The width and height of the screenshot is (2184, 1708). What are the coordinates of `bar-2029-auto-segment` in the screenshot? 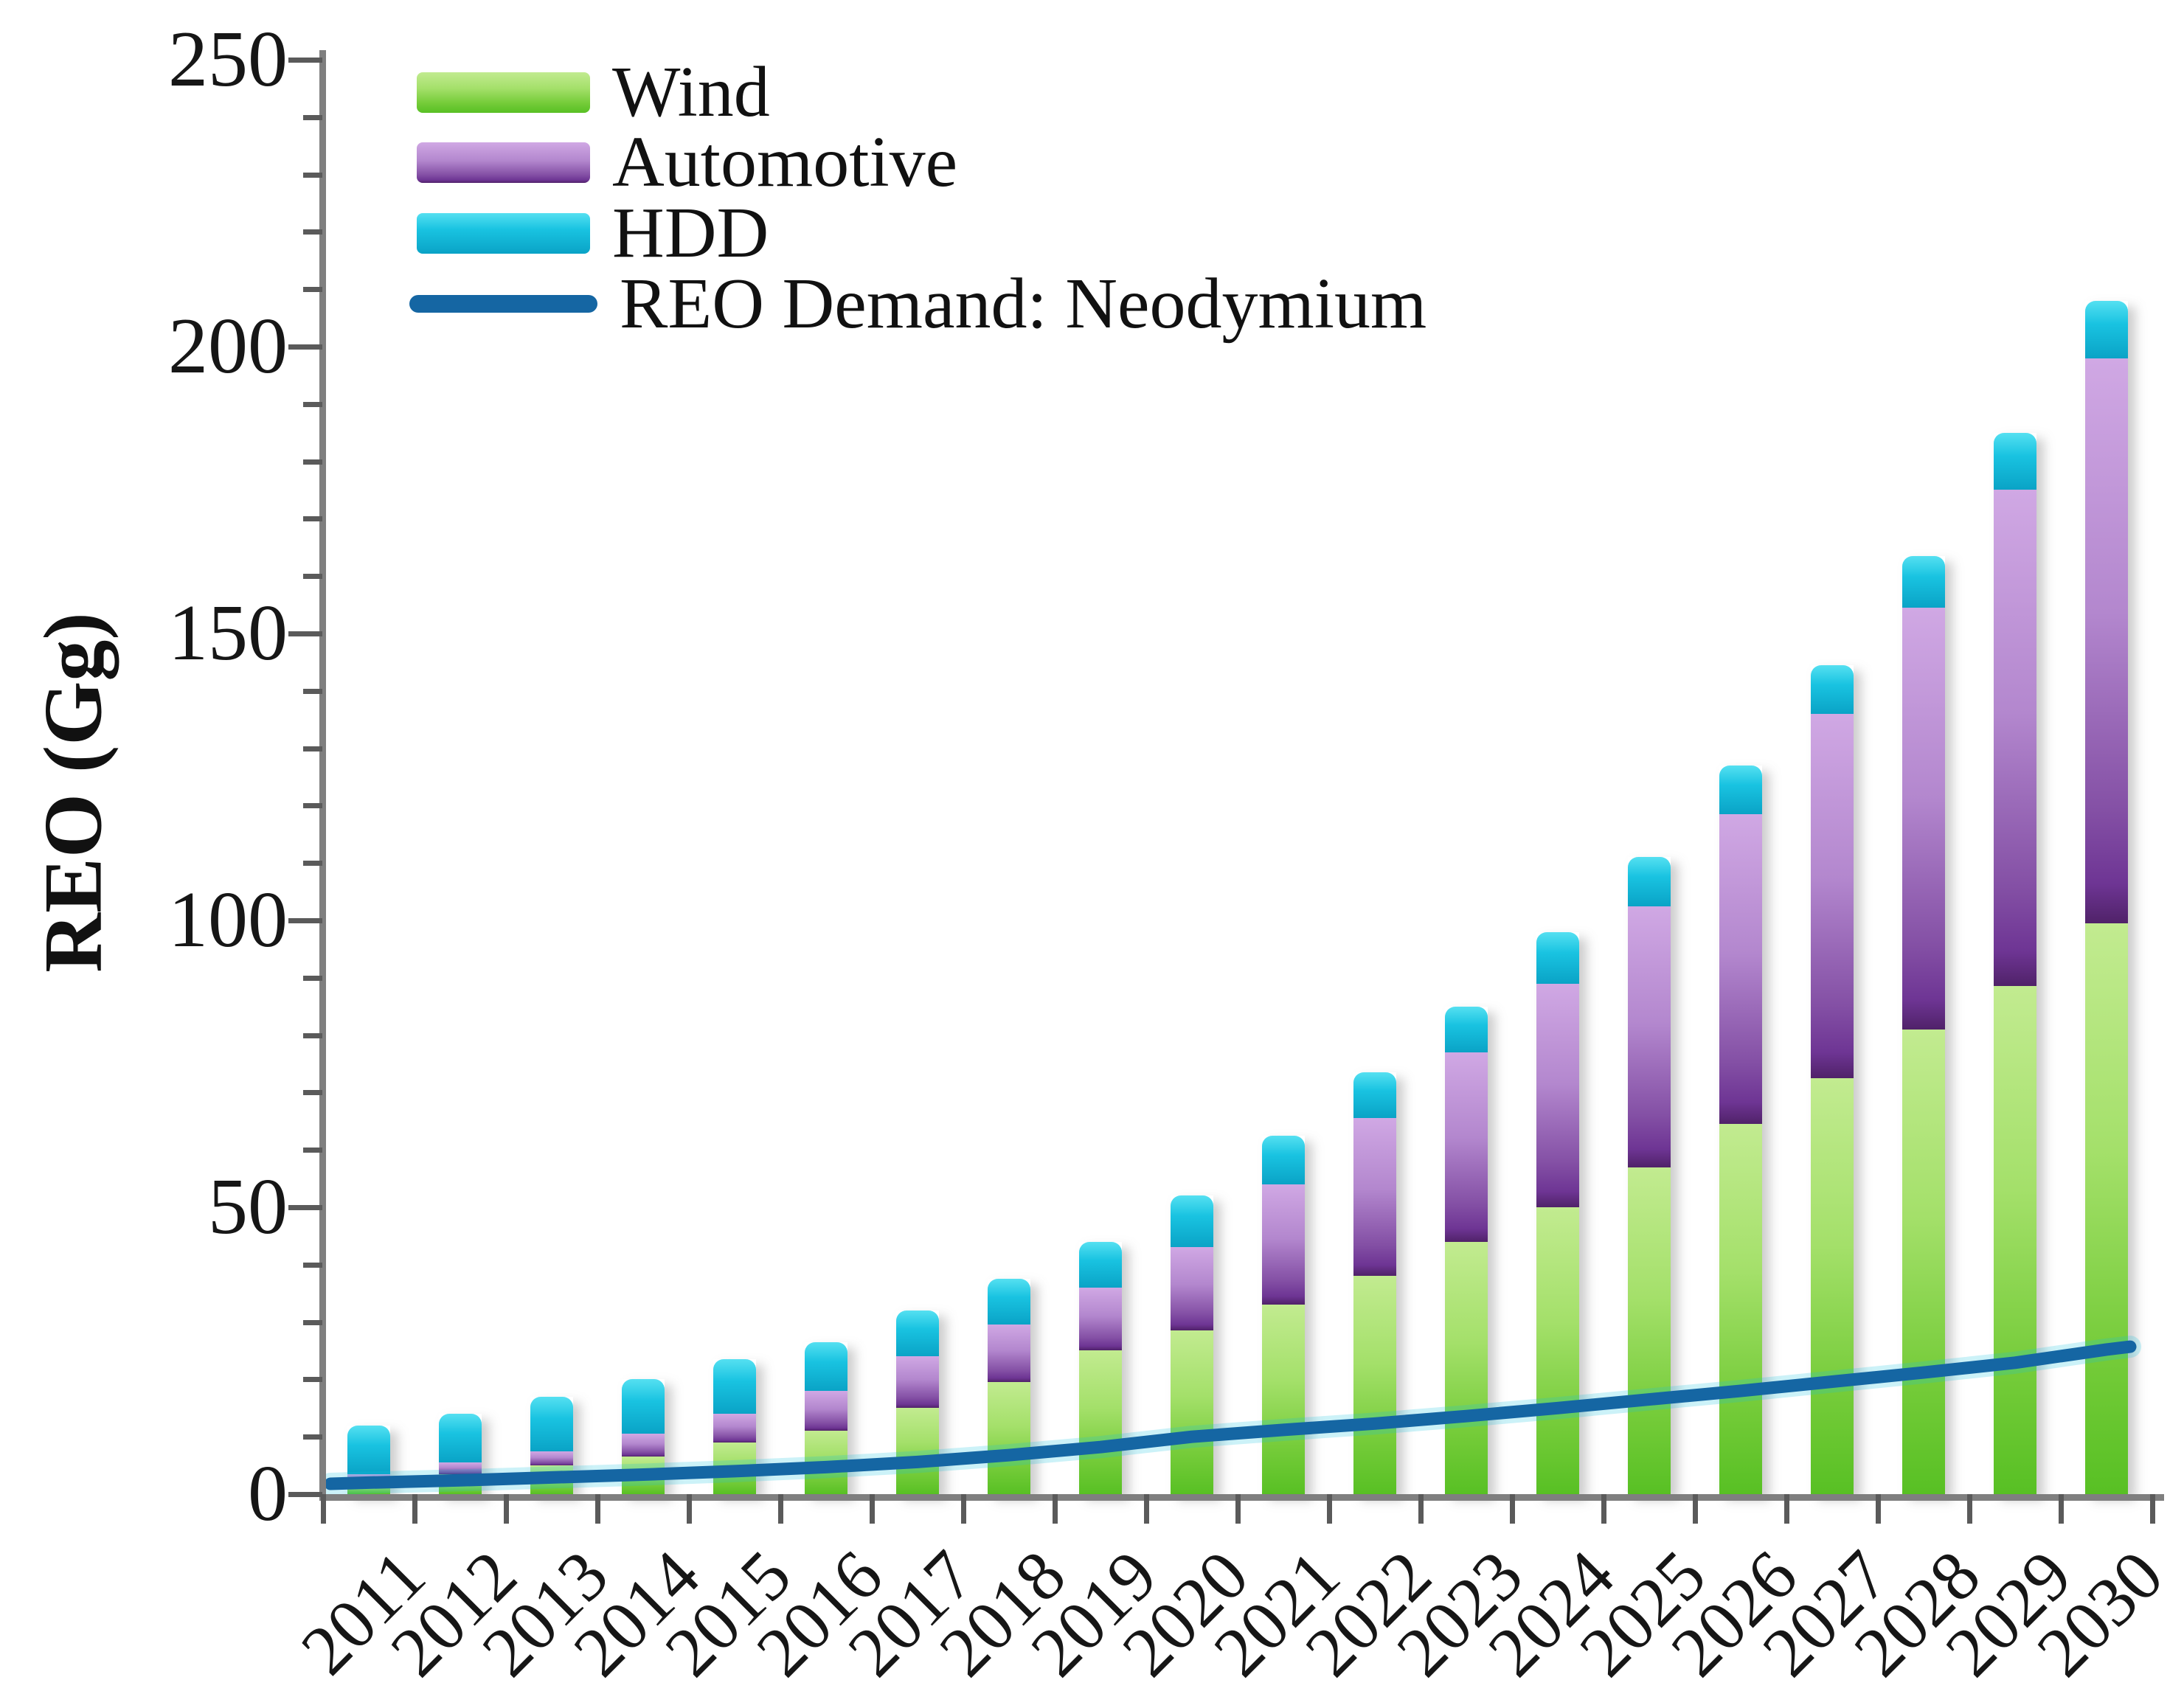 It's located at (2015, 738).